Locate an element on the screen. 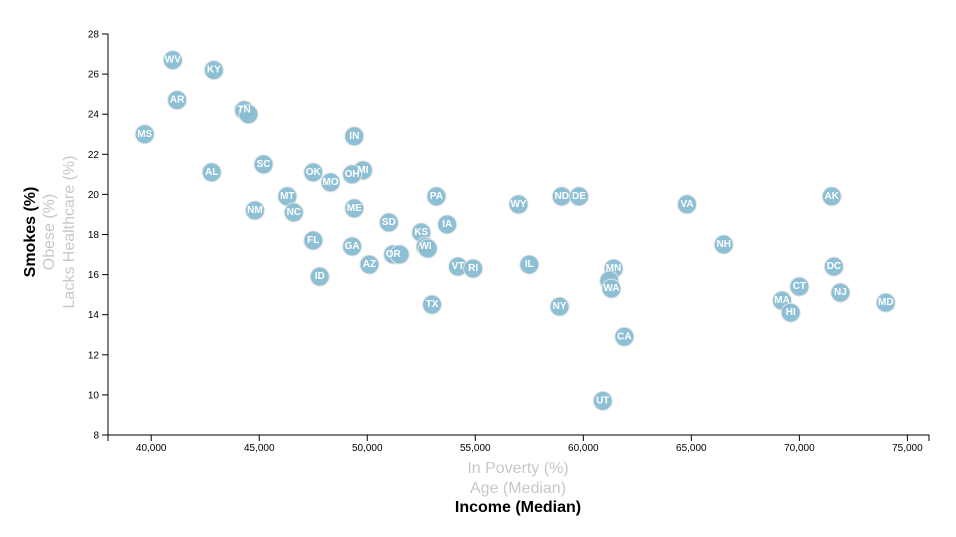 Image resolution: width=956 pixels, height=537 pixels. y-tick-label: 8 is located at coordinates (96, 436).